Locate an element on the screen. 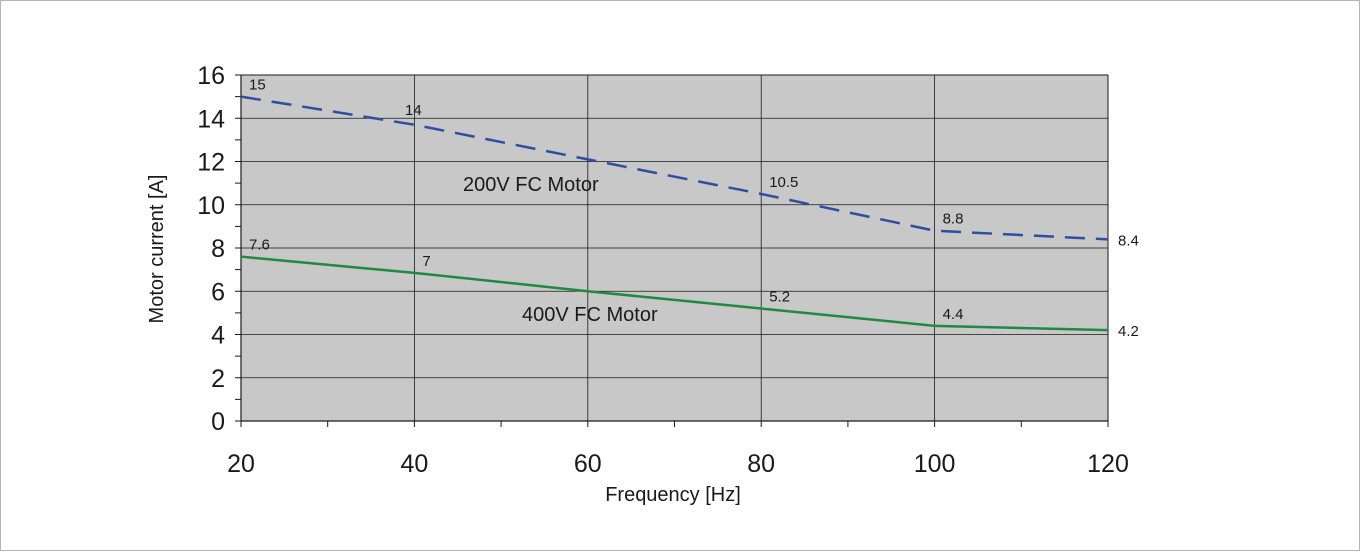 The image size is (1360, 552). data-label: 8.8 is located at coordinates (953, 219).